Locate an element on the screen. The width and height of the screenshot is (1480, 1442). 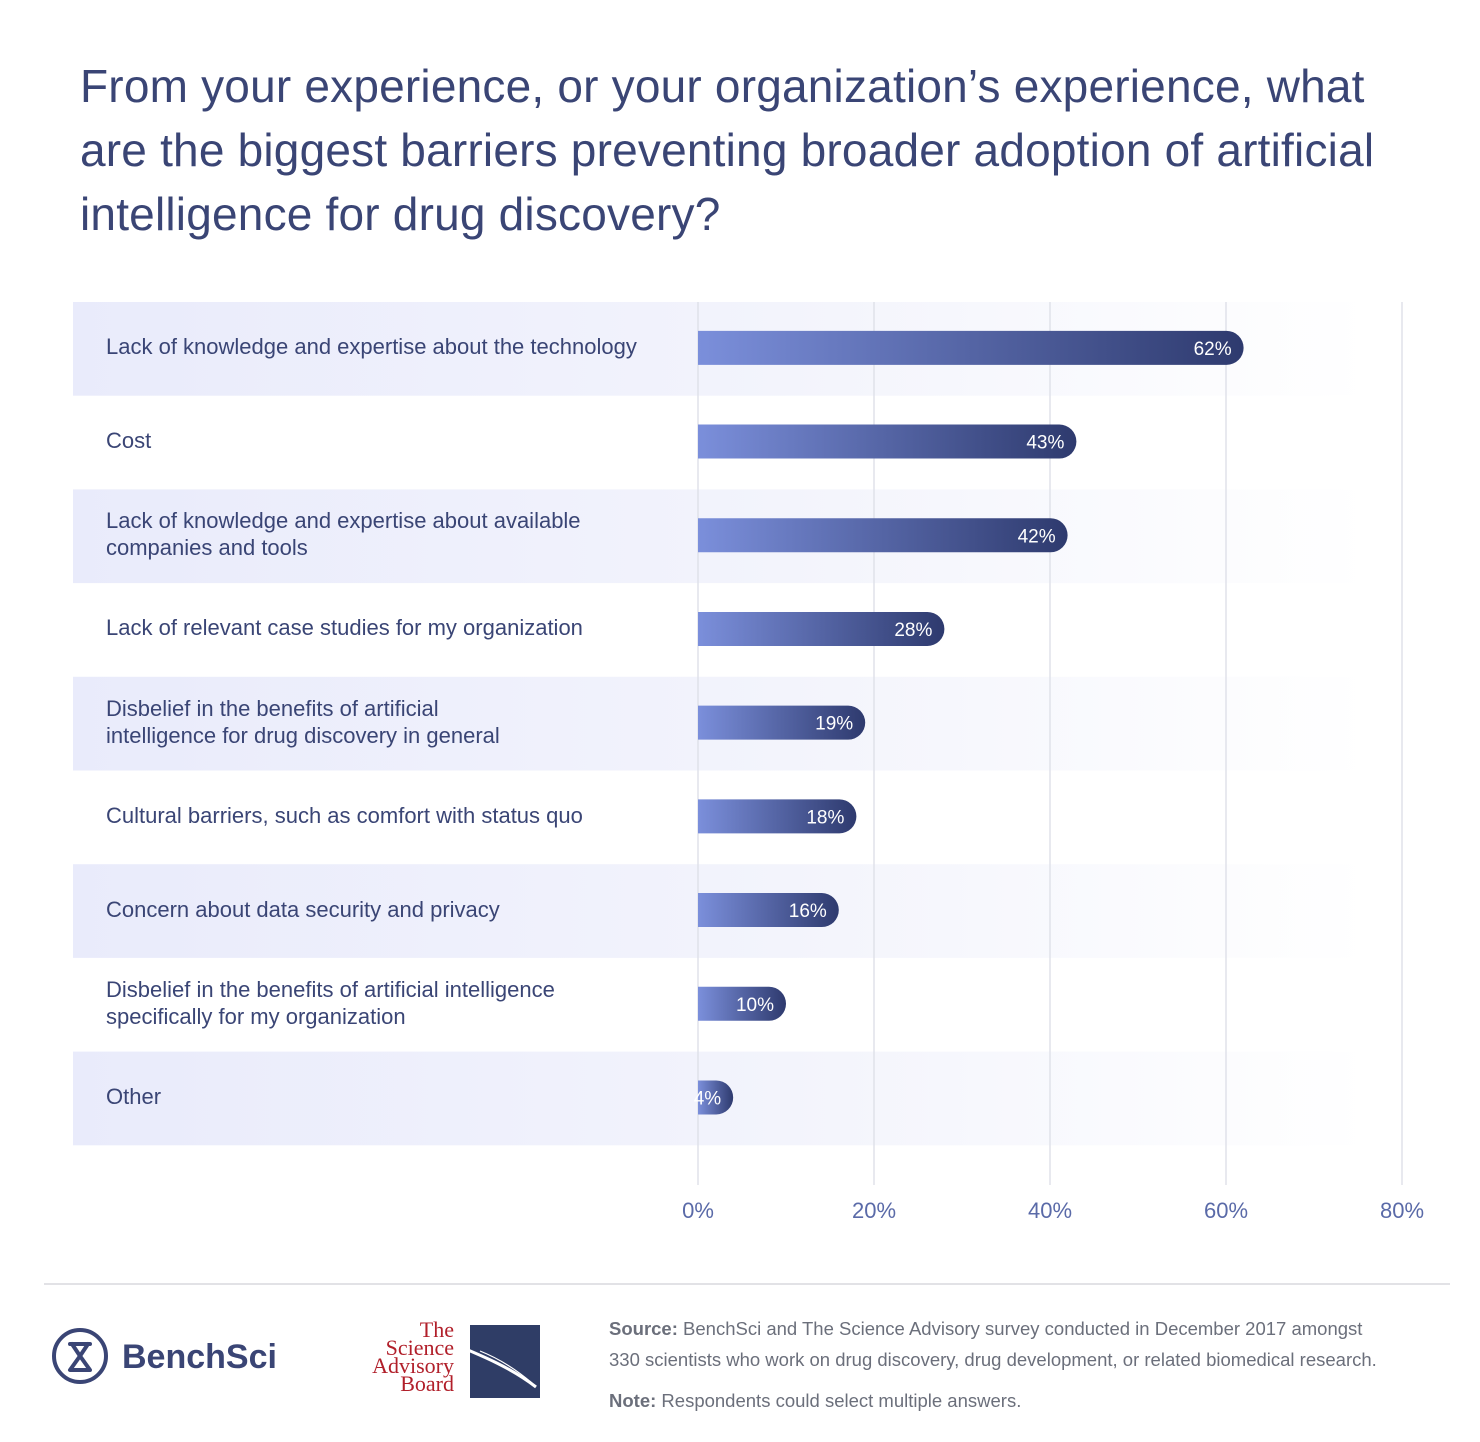
benchsci-logo-icon is located at coordinates (80, 1356).